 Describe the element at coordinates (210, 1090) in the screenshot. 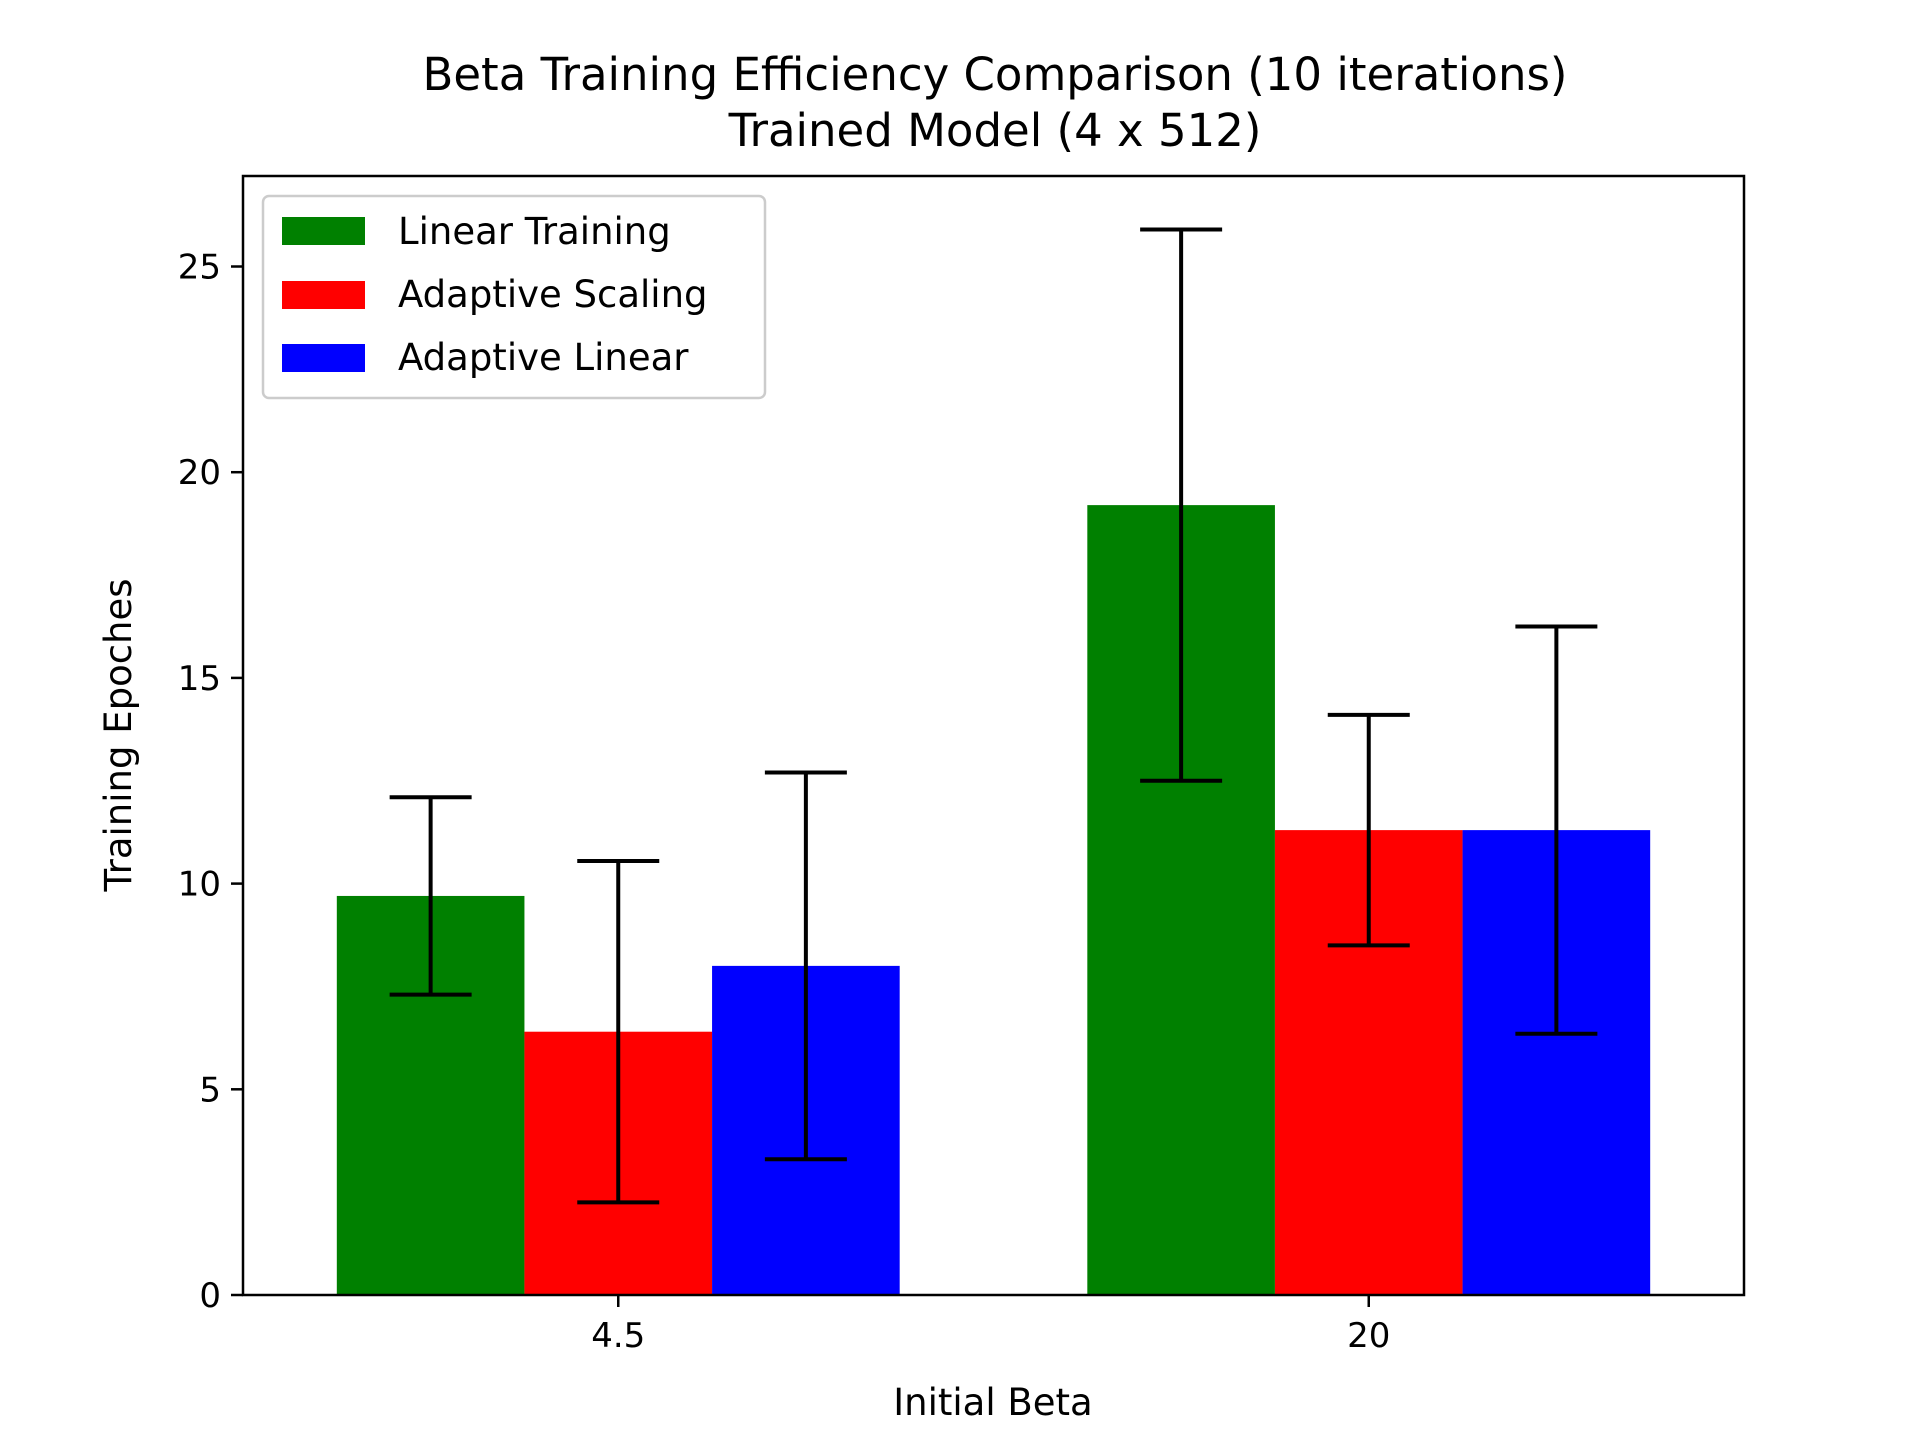

I see `y-tick-label: 5` at that location.